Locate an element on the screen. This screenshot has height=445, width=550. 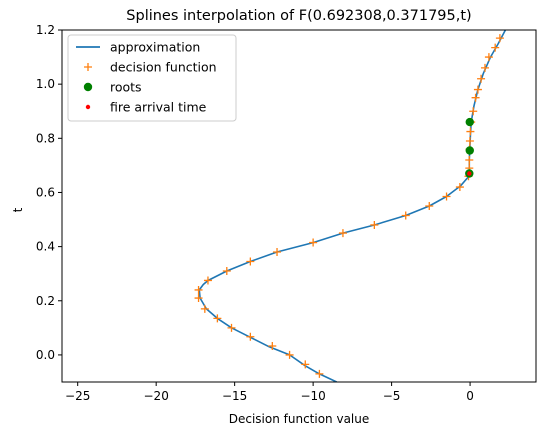
marker-fire-arrival-time is located at coordinates (469, 173).